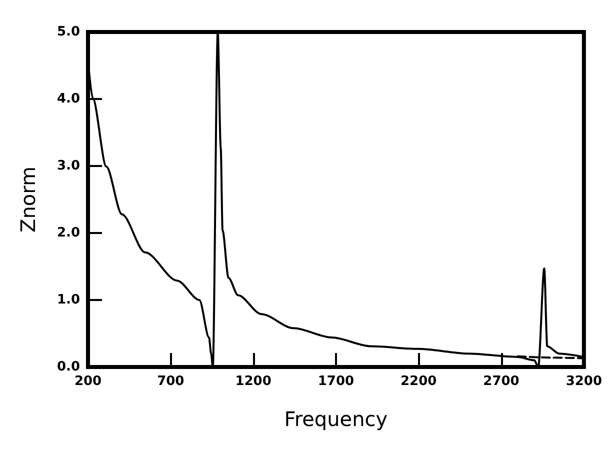 Image resolution: width=613 pixels, height=453 pixels. Describe the element at coordinates (336, 381) in the screenshot. I see `x-tick-label: 1700` at that location.